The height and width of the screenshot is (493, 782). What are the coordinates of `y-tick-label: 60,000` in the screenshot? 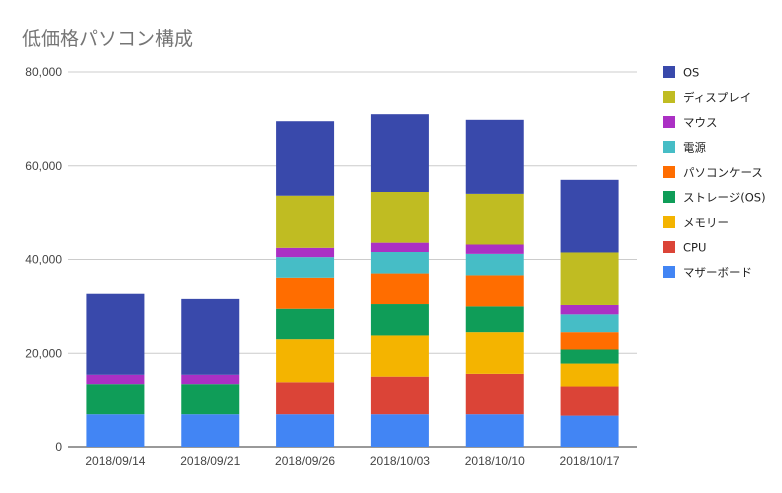 It's located at (43, 166).